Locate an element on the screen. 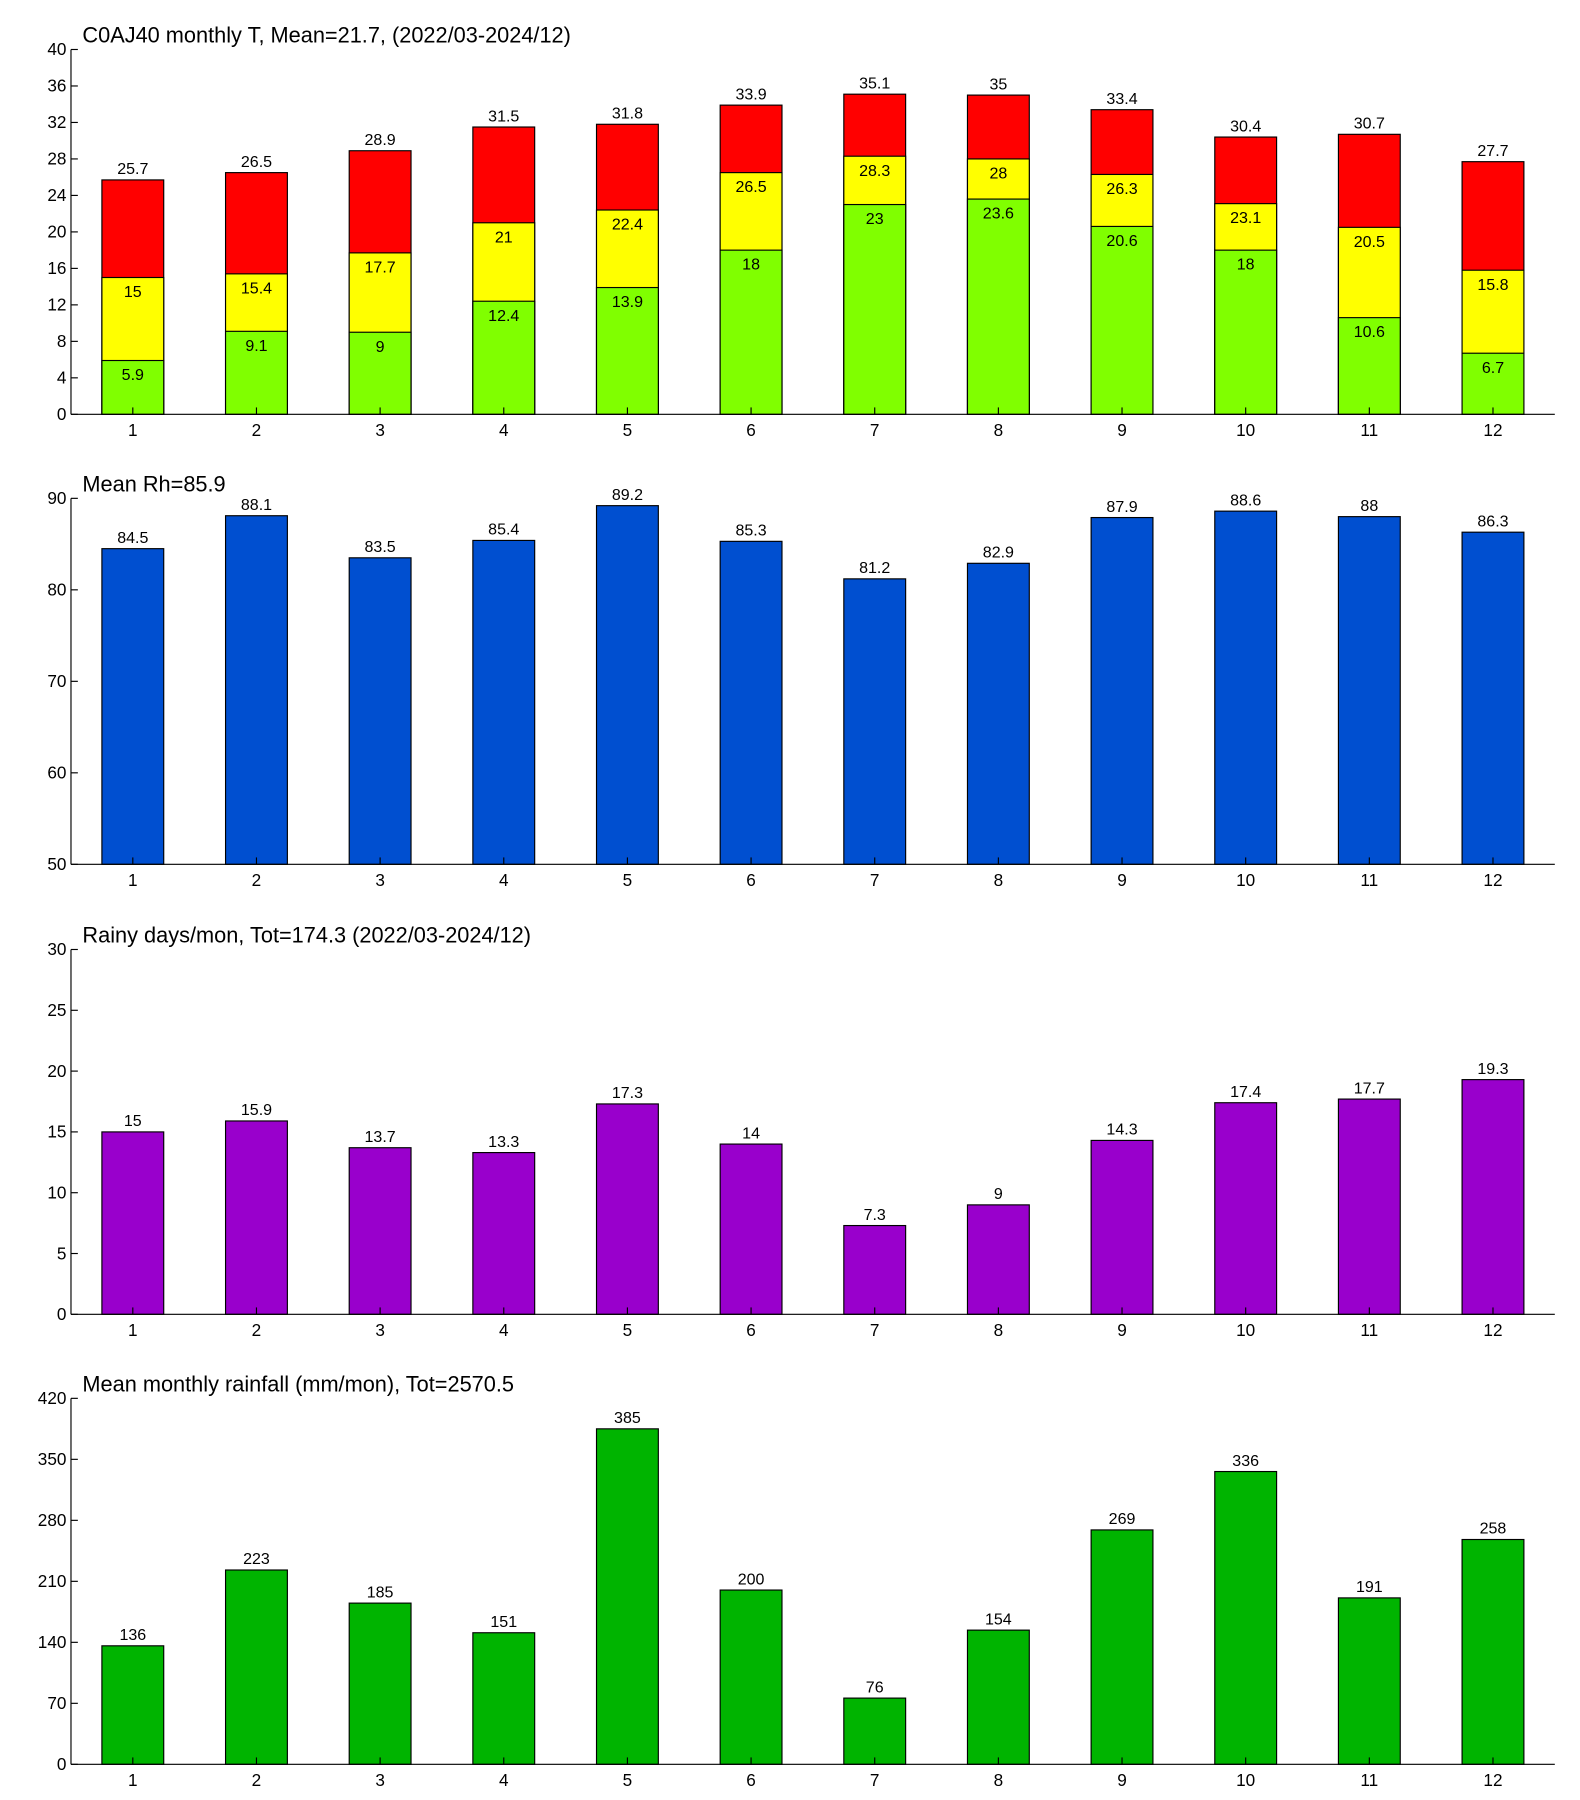 The image size is (1580, 1800). value-label: 136 is located at coordinates (132, 1635).